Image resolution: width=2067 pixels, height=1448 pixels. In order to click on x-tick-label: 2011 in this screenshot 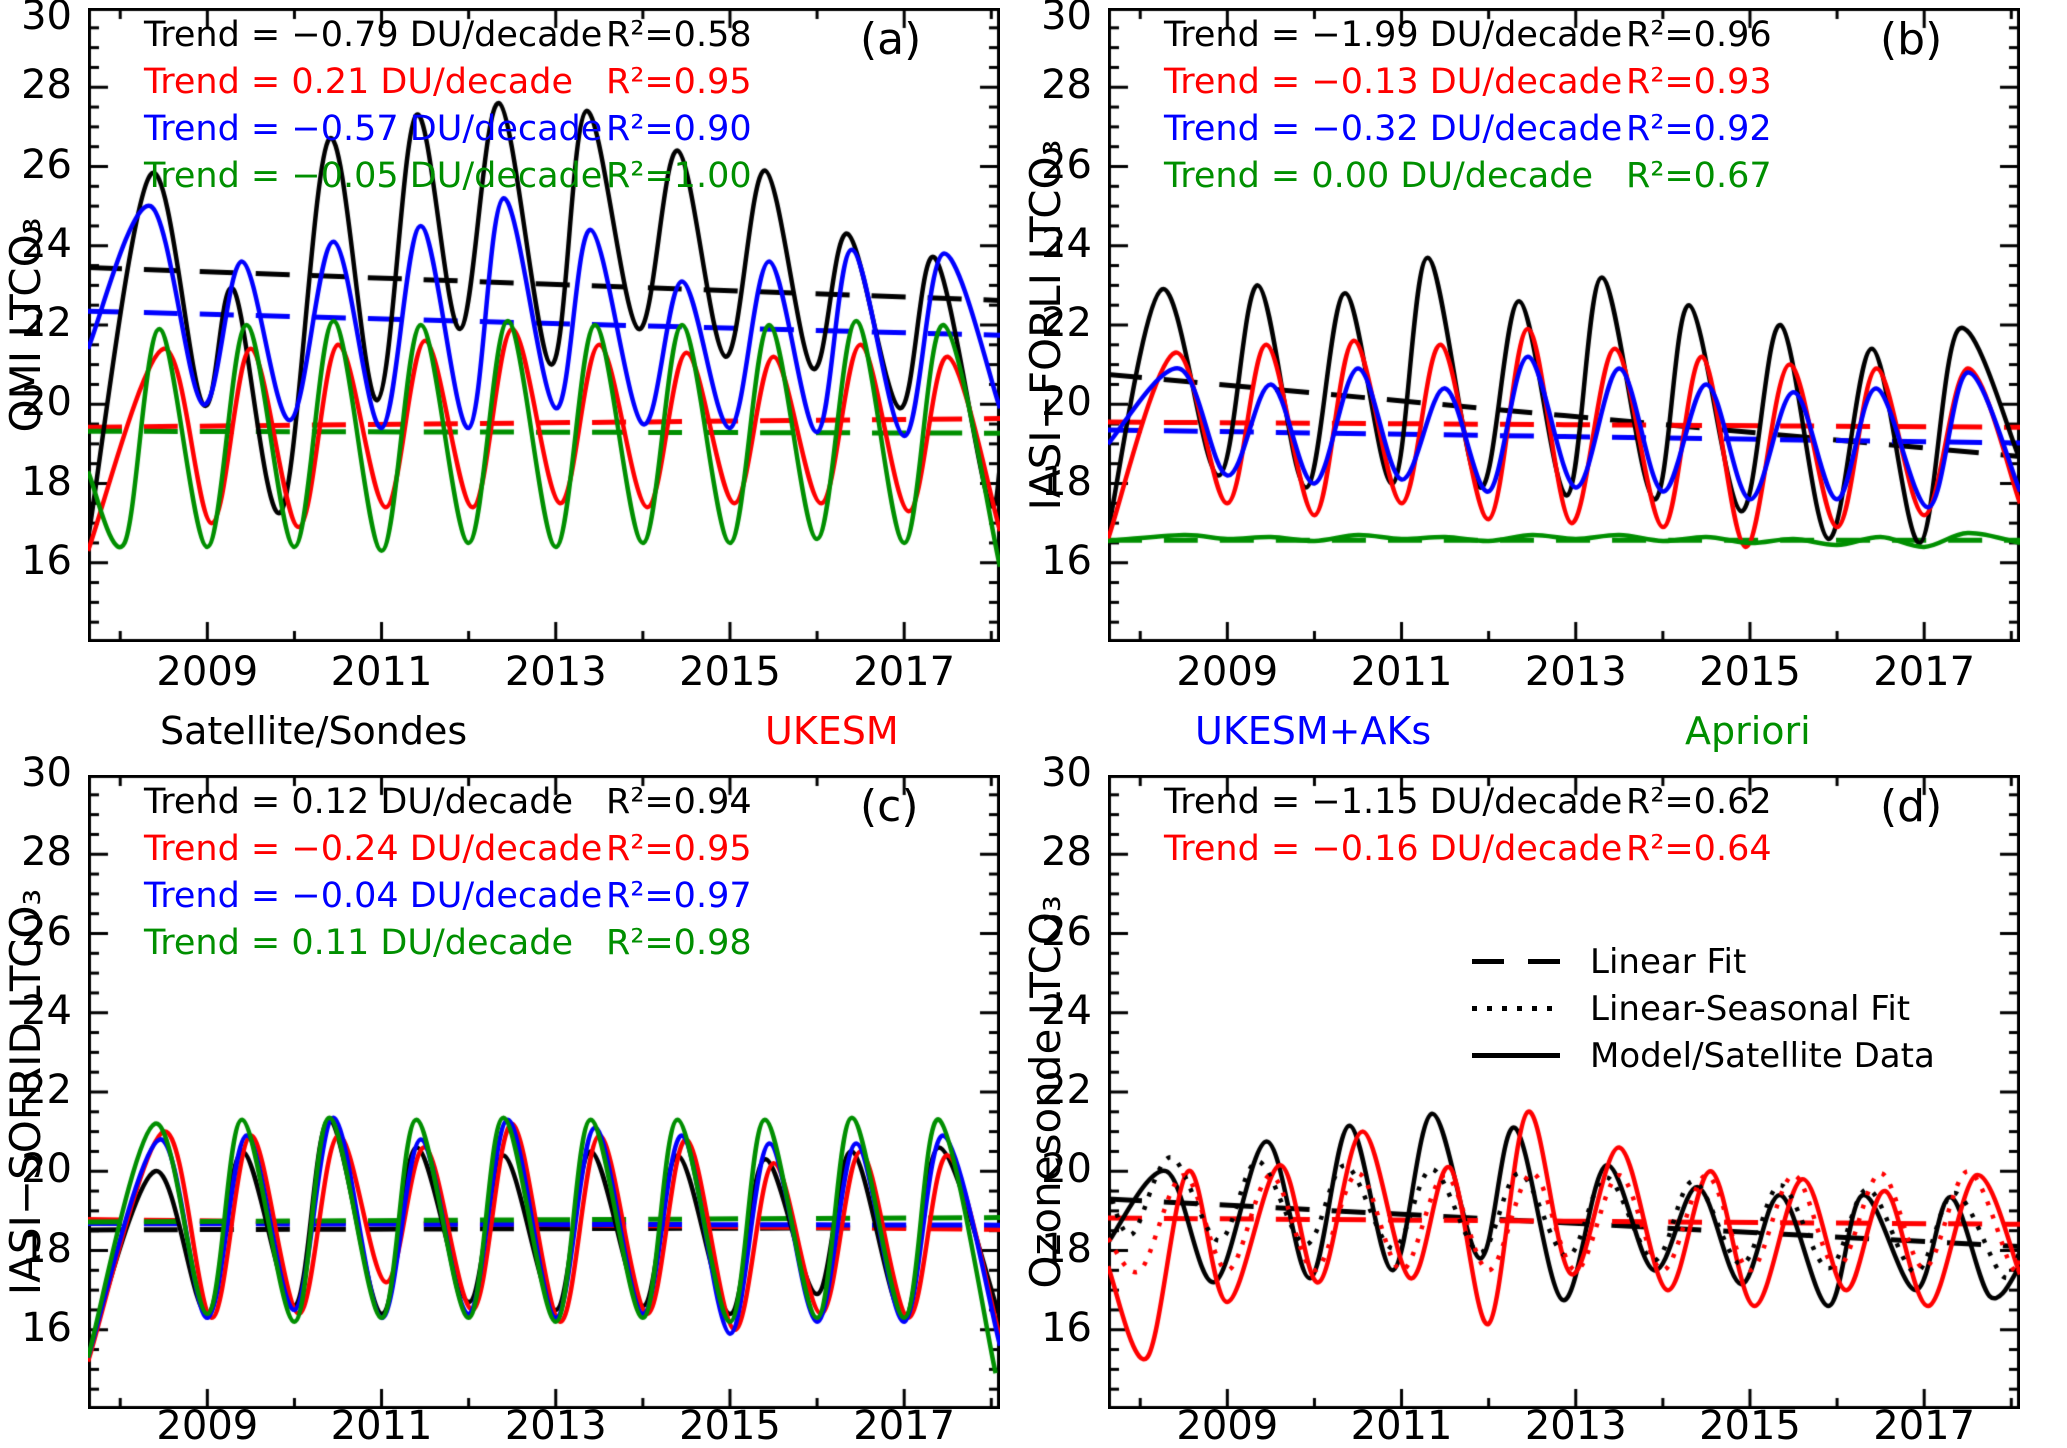, I will do `click(381, 672)`.